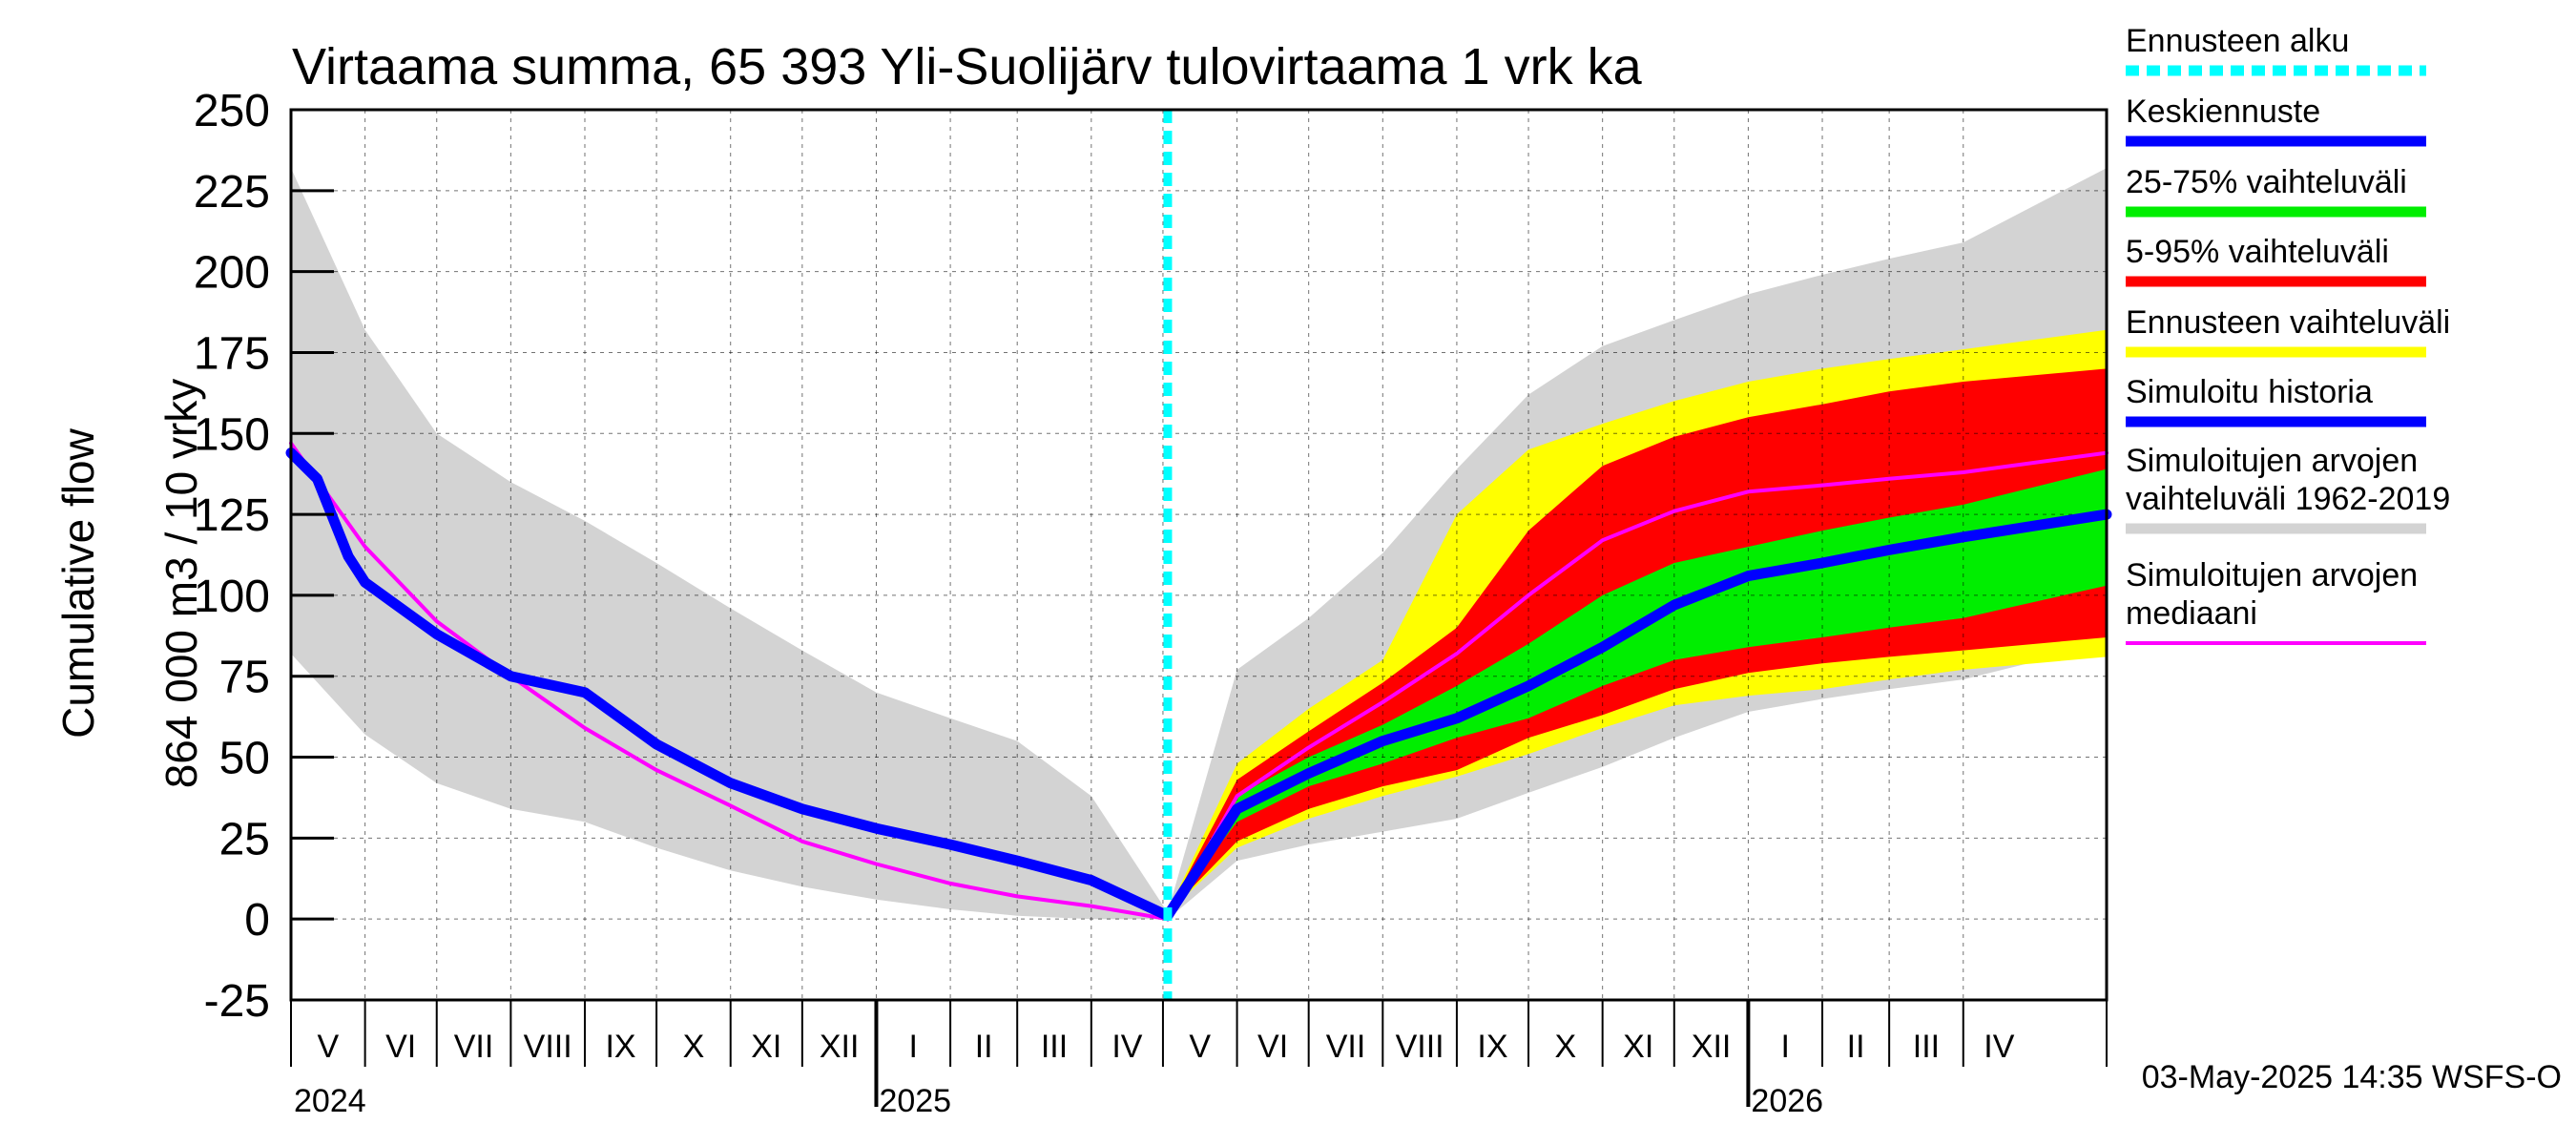  Describe the element at coordinates (328, 1047) in the screenshot. I see `month-label-0: V` at that location.